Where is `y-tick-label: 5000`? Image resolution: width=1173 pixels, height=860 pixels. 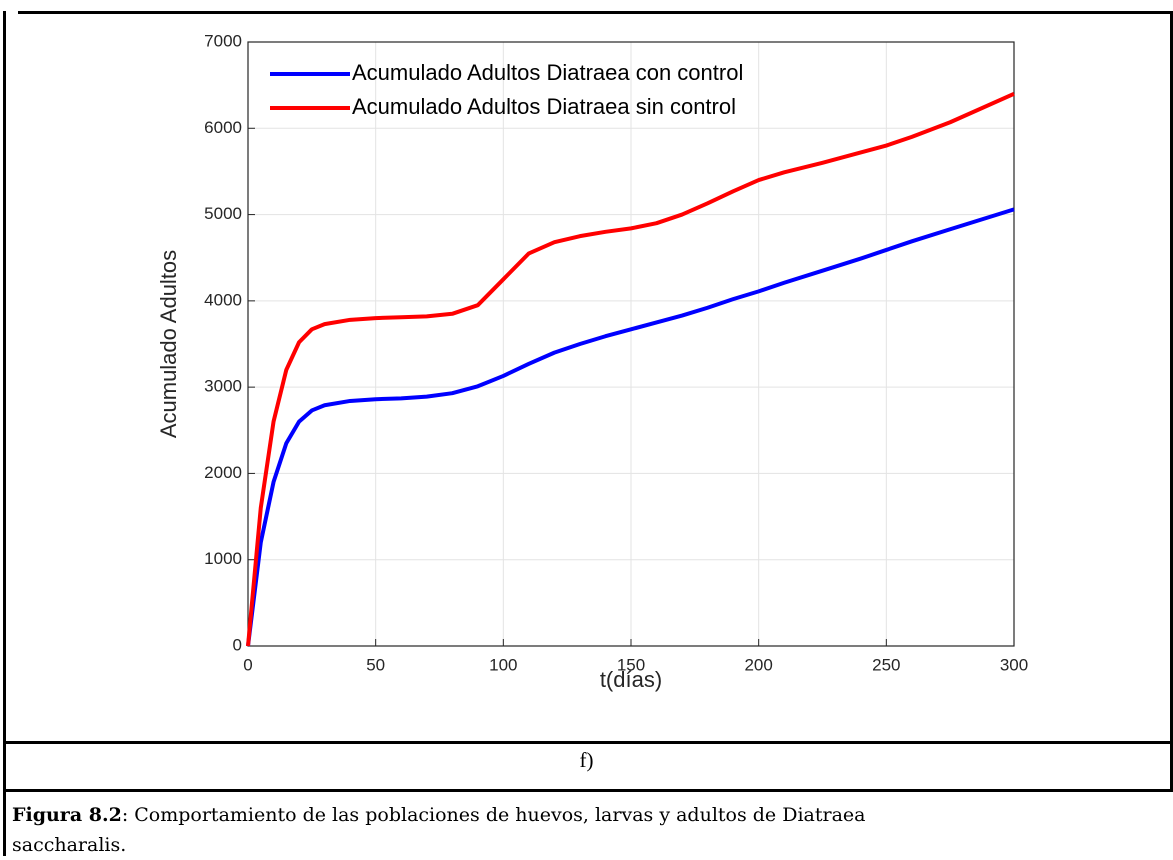
y-tick-label: 5000 is located at coordinates (223, 213).